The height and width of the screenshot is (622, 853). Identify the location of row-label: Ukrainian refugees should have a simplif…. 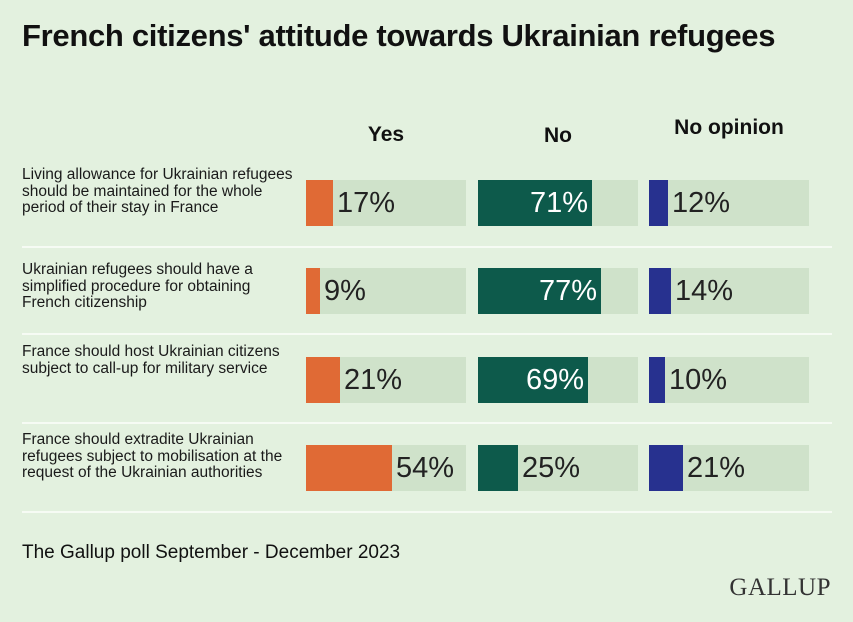
(137, 286).